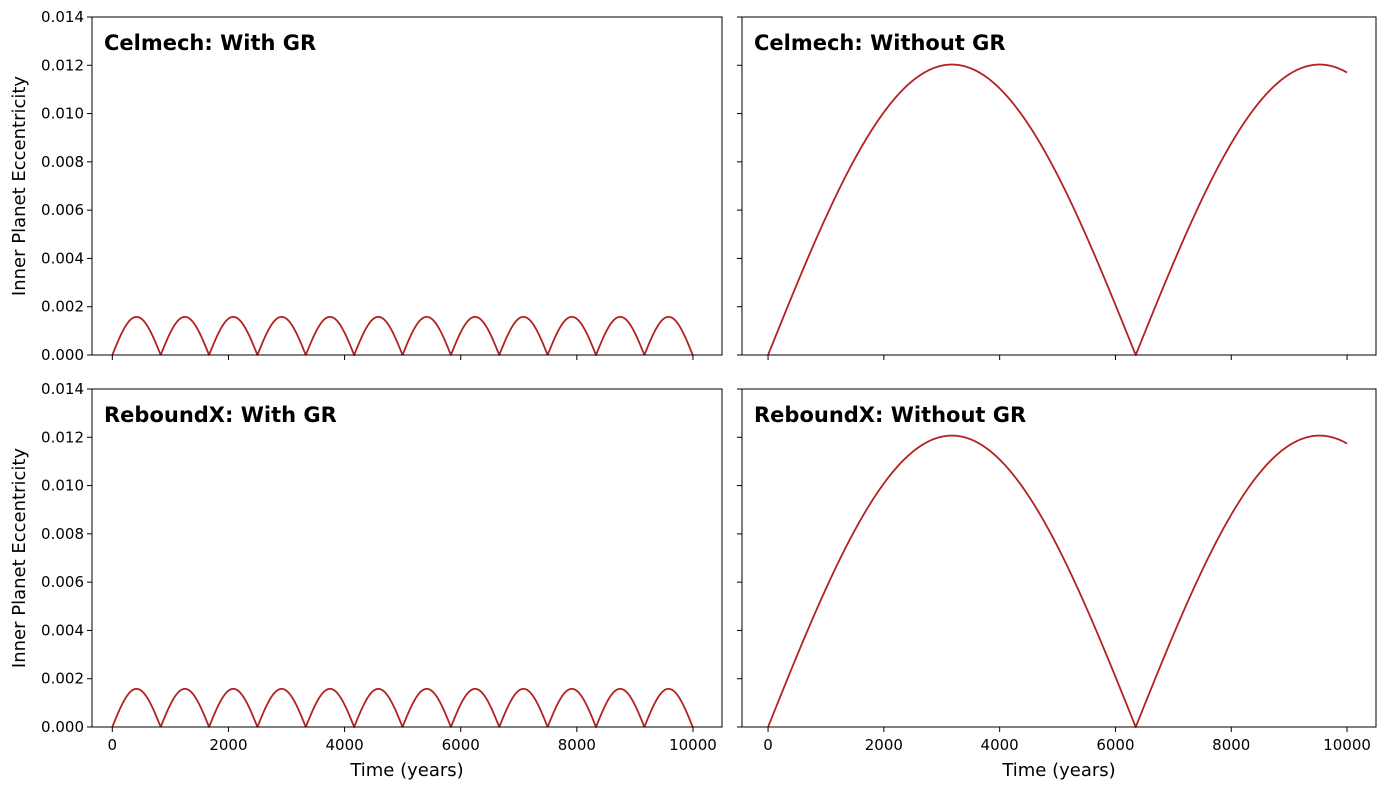 The image size is (1386, 789). I want to click on panel-title: ReboundX: Without GR, so click(890, 415).